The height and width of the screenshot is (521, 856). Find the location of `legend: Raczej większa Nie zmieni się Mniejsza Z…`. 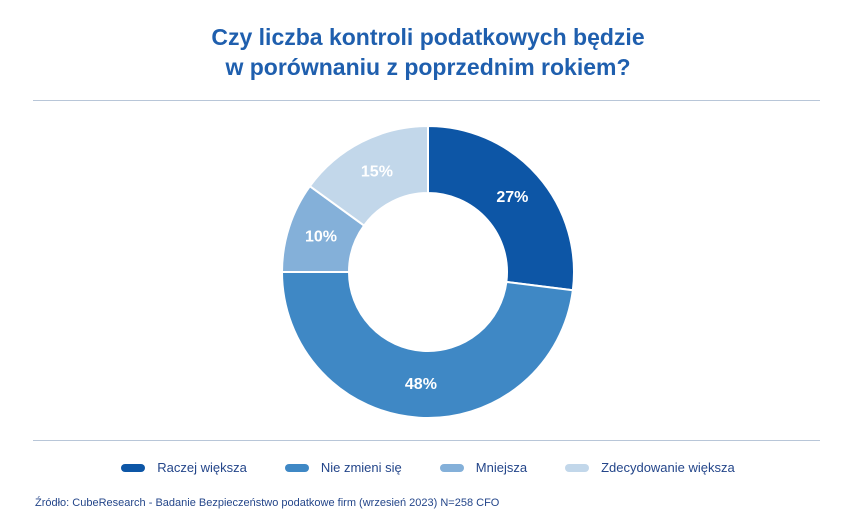

legend: Raczej większa Nie zmieni się Mniejsza Z… is located at coordinates (428, 467).